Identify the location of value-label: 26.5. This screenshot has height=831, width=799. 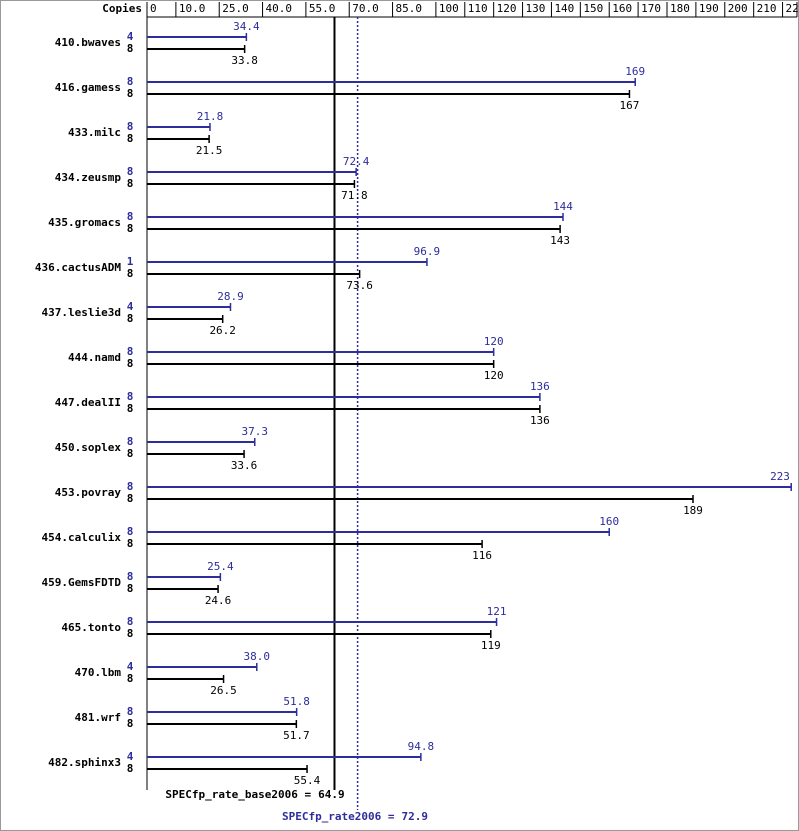
(223, 690).